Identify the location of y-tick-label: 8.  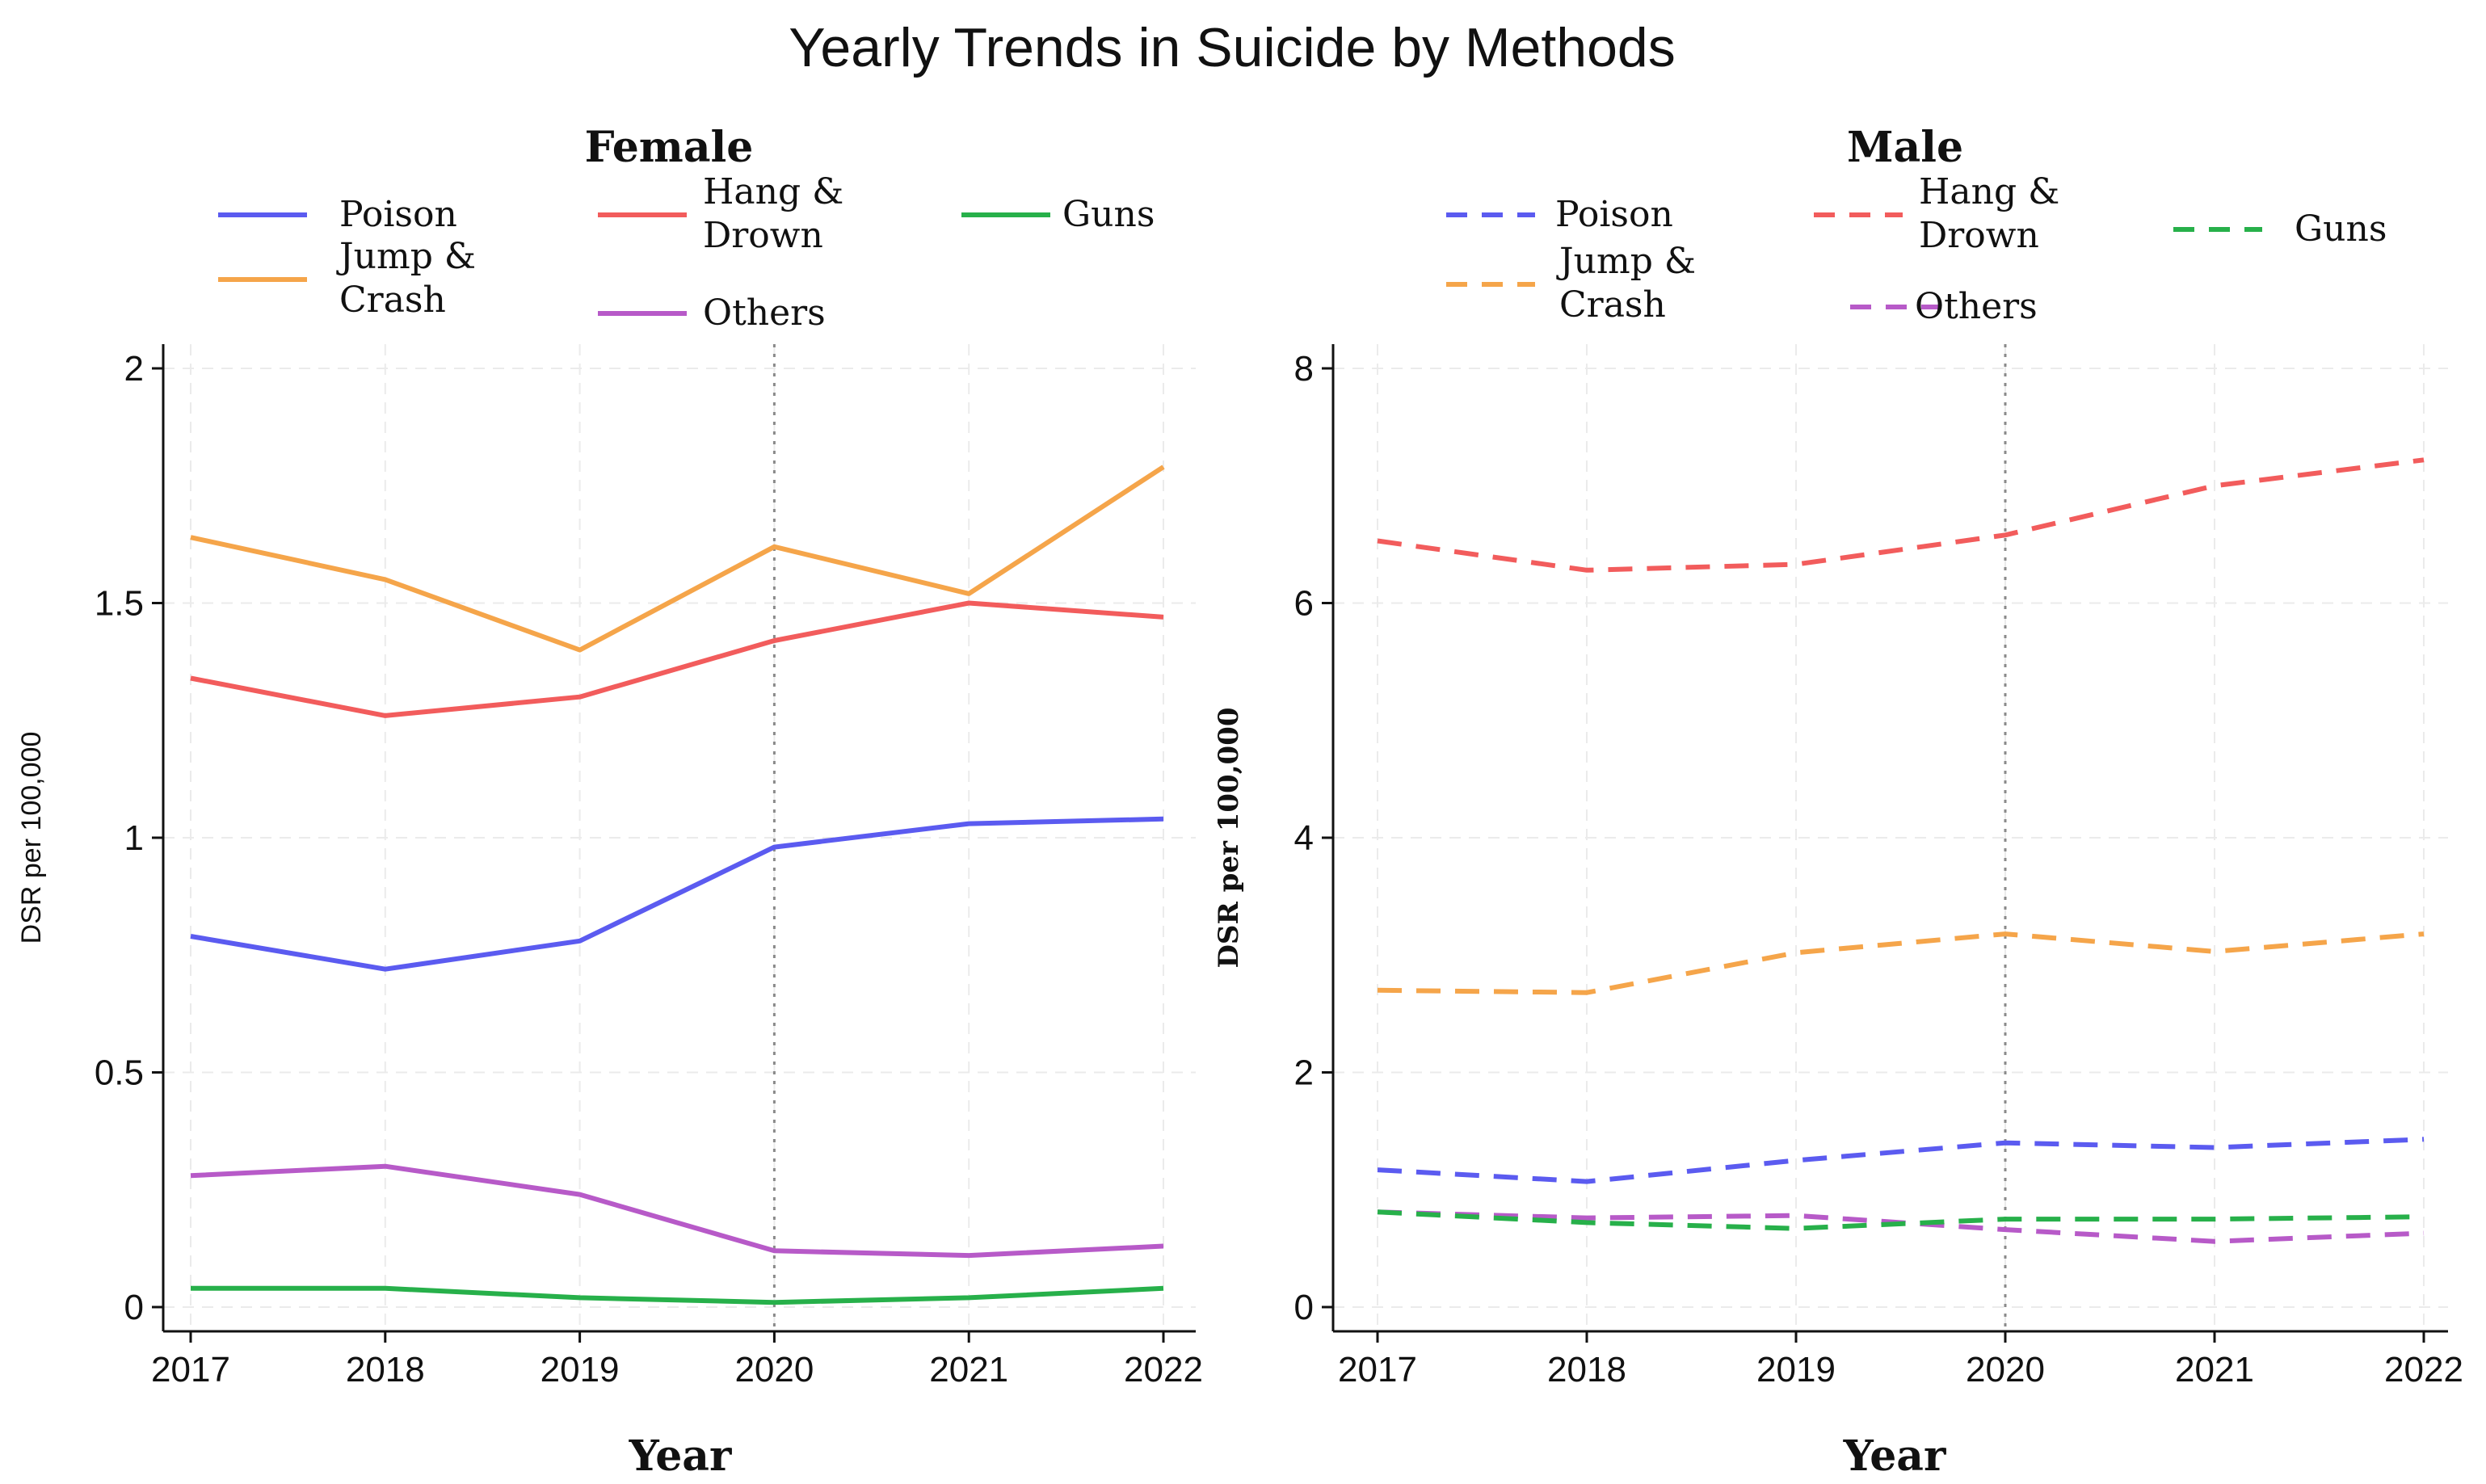
(1304, 369).